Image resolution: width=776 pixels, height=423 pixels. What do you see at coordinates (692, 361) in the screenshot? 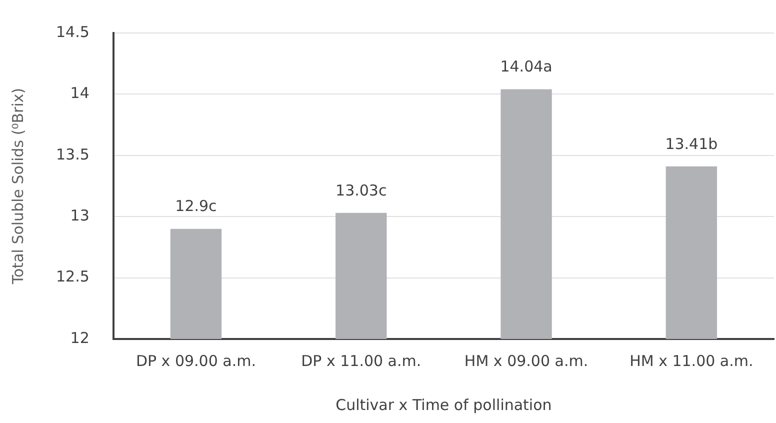
I see `x-tick-label: HM x 11.00 a.m.` at bounding box center [692, 361].